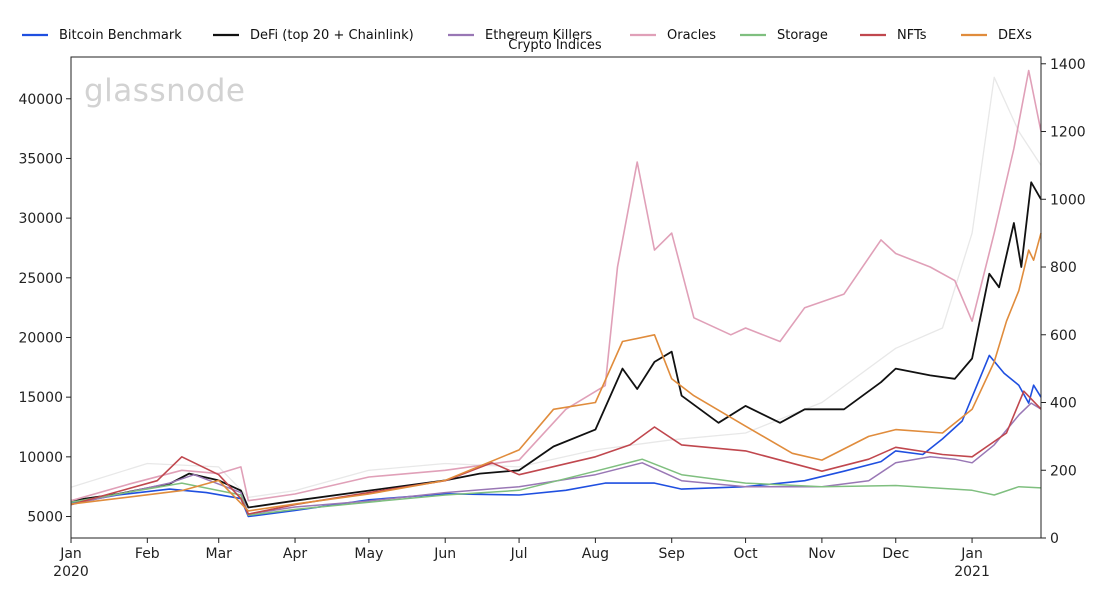 The width and height of the screenshot is (1096, 616). Describe the element at coordinates (1068, 133) in the screenshot. I see `y-right-tick-label: 1200` at that location.